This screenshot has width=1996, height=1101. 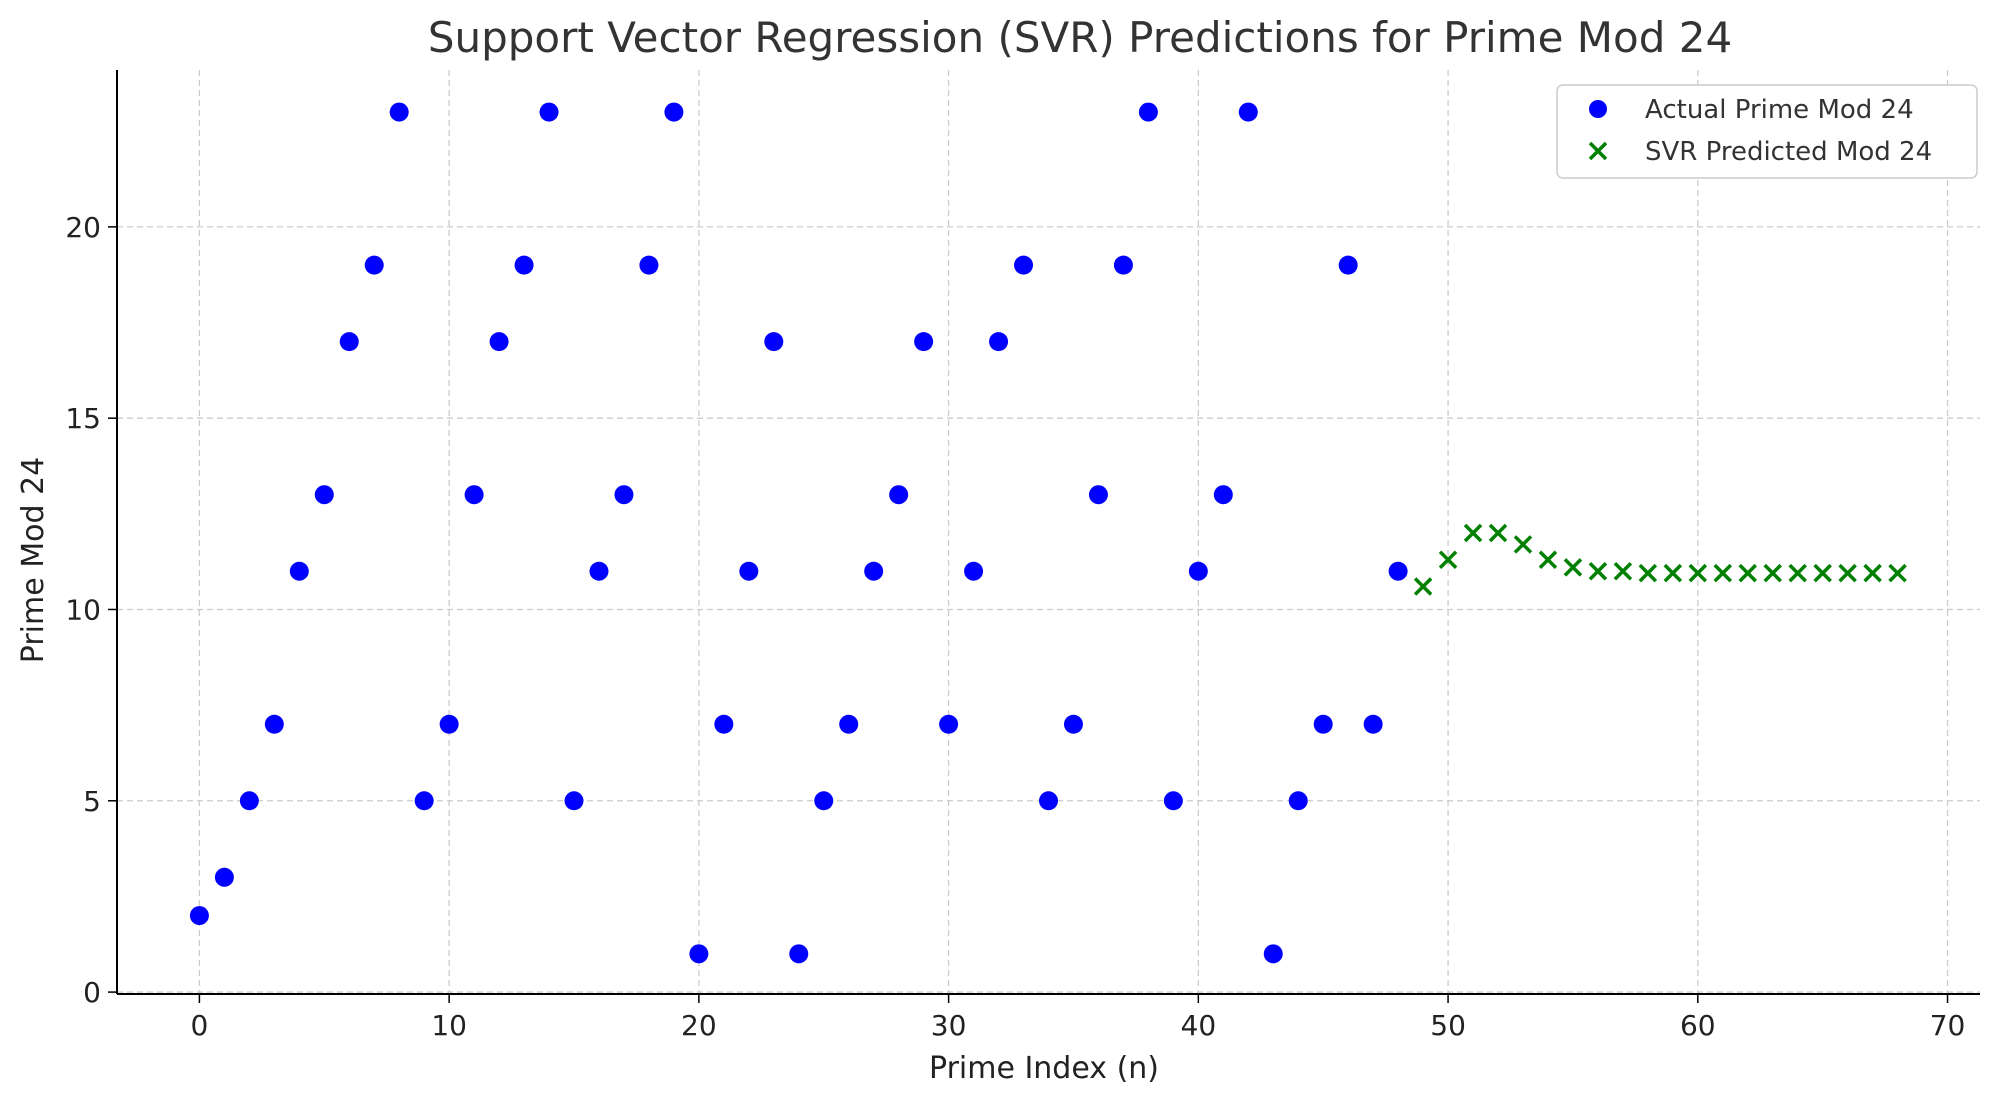 What do you see at coordinates (1779, 110) in the screenshot?
I see `legend-label-actual: Actual Prime Mod 24` at bounding box center [1779, 110].